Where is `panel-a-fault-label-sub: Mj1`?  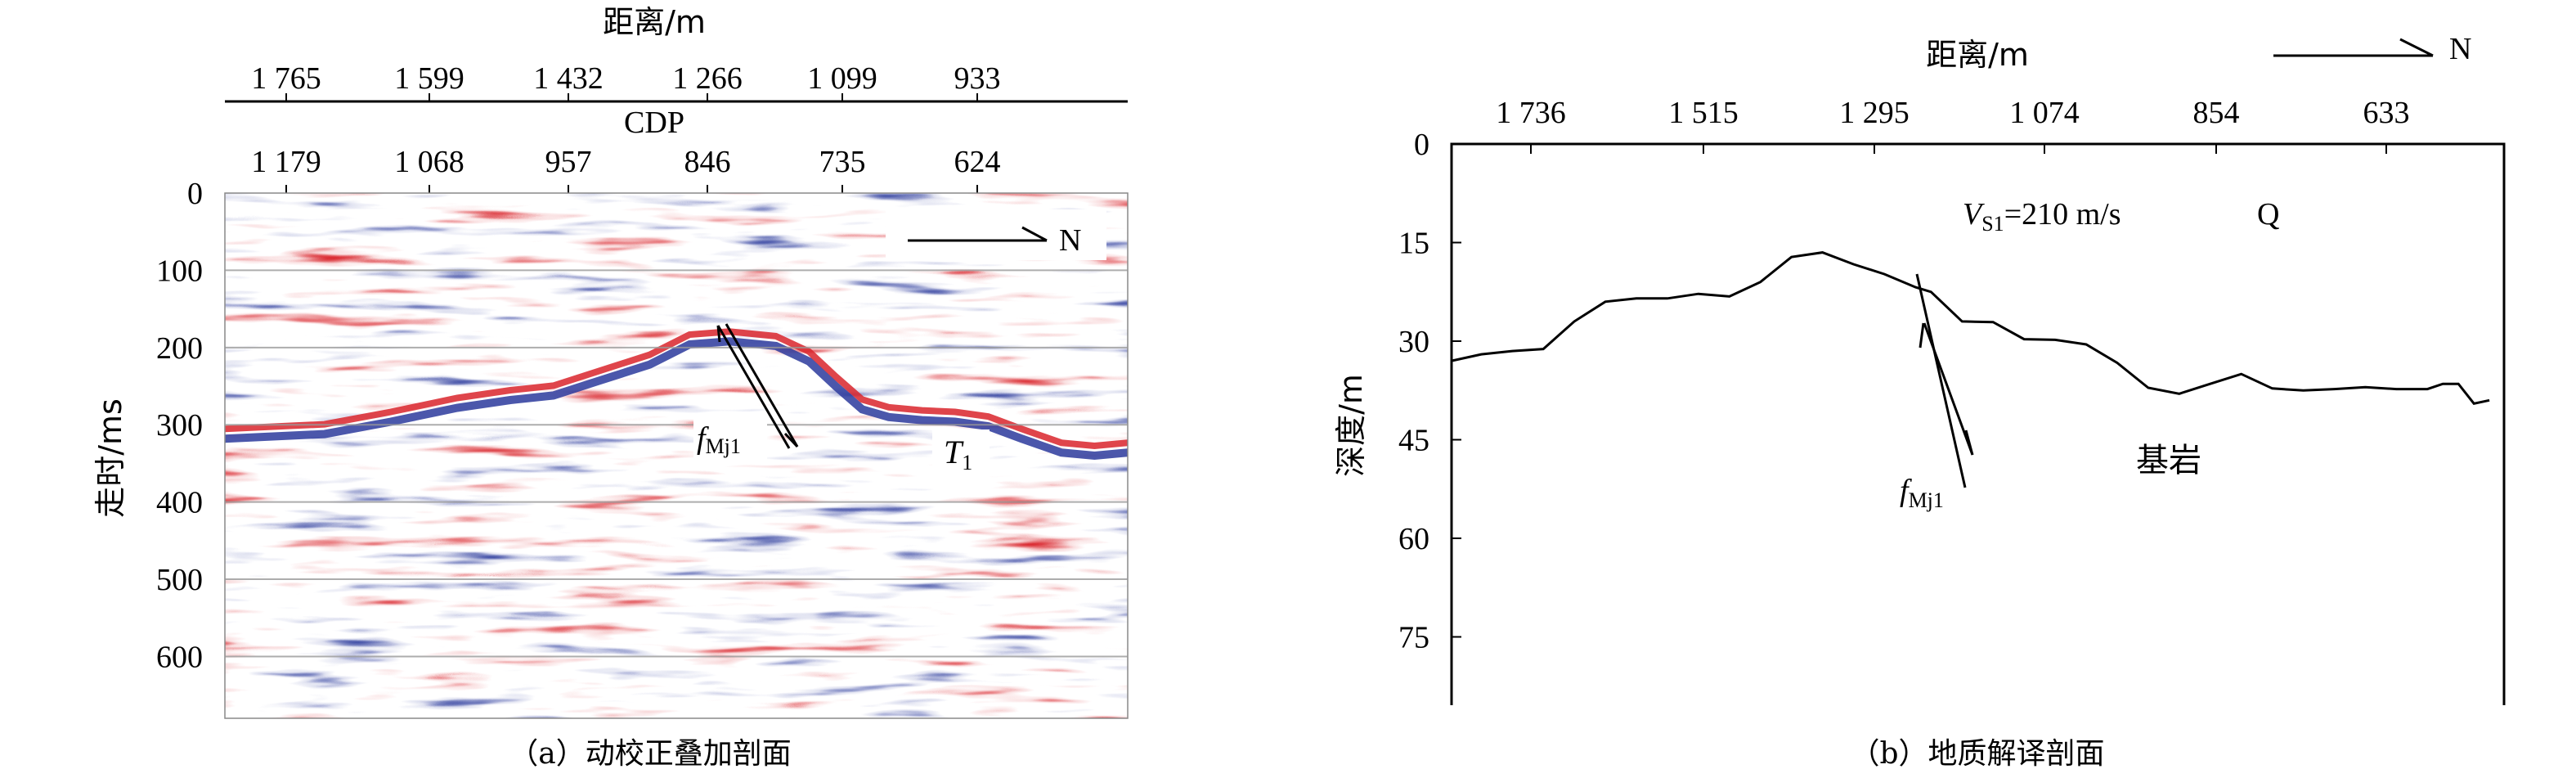
panel-a-fault-label-sub: Mj1 is located at coordinates (724, 446).